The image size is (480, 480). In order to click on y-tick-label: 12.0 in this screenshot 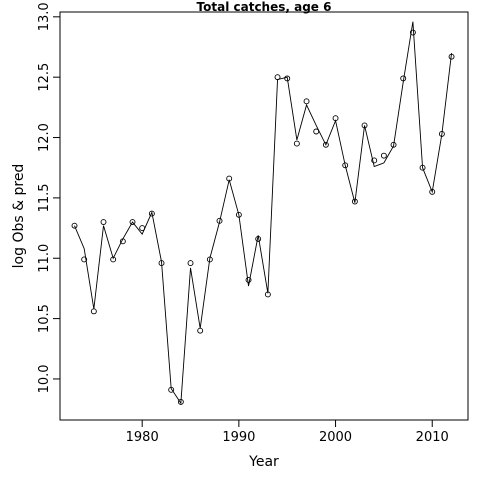, I will do `click(44, 137)`.